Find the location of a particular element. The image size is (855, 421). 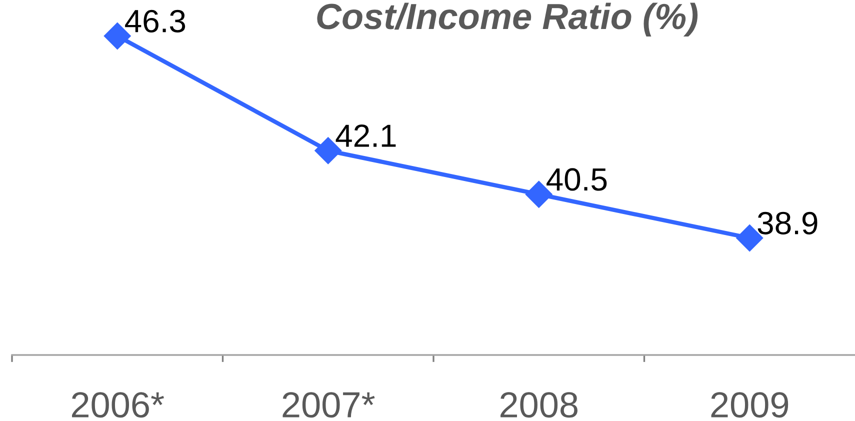

x-tick-label: 2009 is located at coordinates (749, 405).